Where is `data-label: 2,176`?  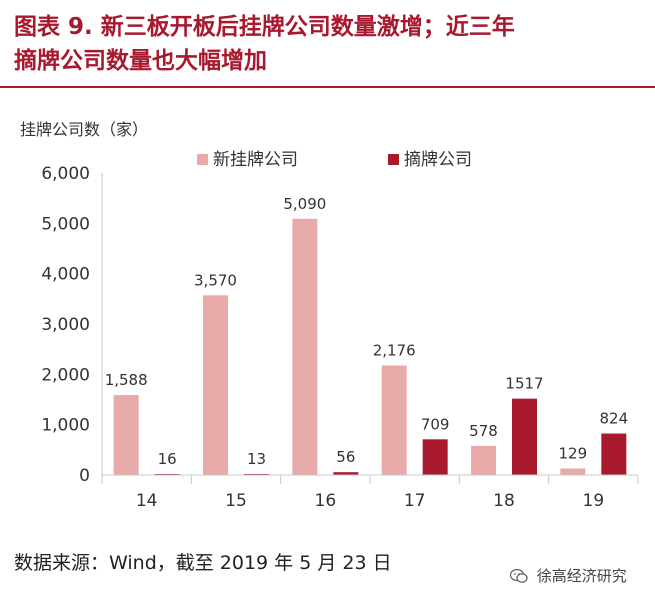 data-label: 2,176 is located at coordinates (394, 350).